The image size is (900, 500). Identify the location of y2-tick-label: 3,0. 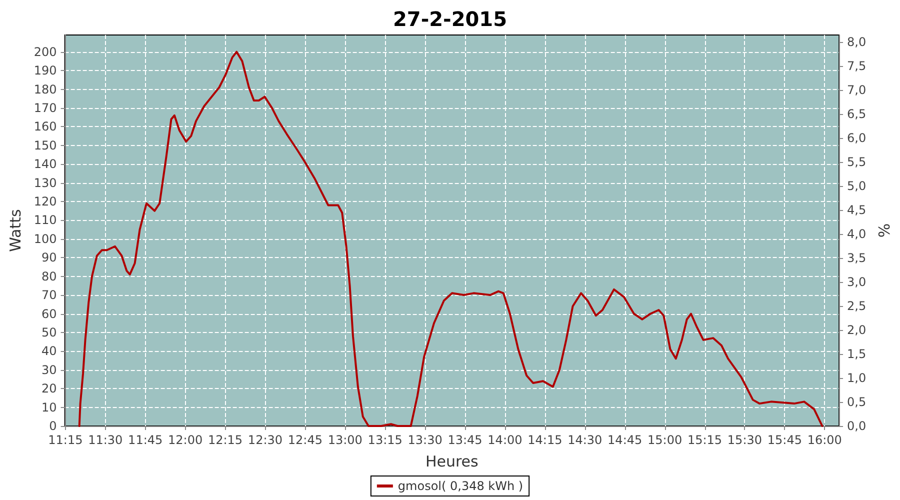
(856, 282).